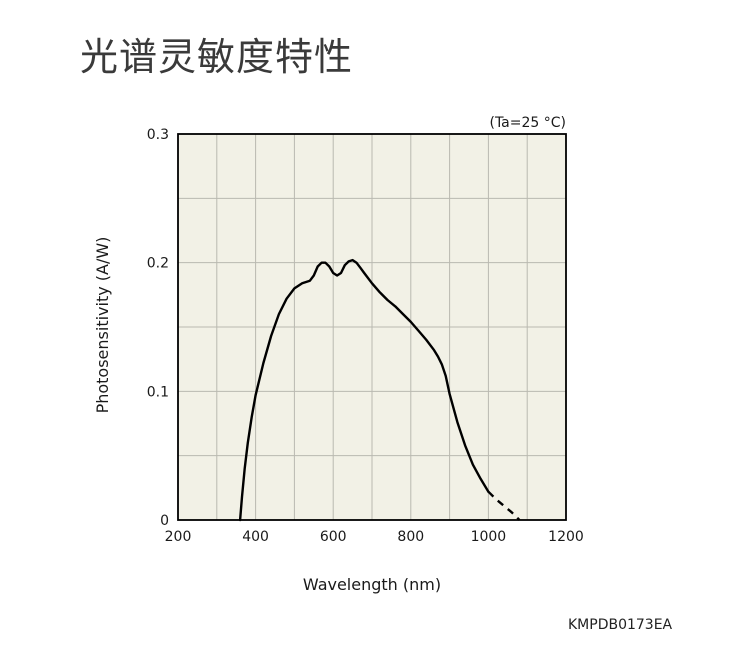 This screenshot has height=660, width=751. What do you see at coordinates (178, 537) in the screenshot?
I see `x-tick-label: 200` at bounding box center [178, 537].